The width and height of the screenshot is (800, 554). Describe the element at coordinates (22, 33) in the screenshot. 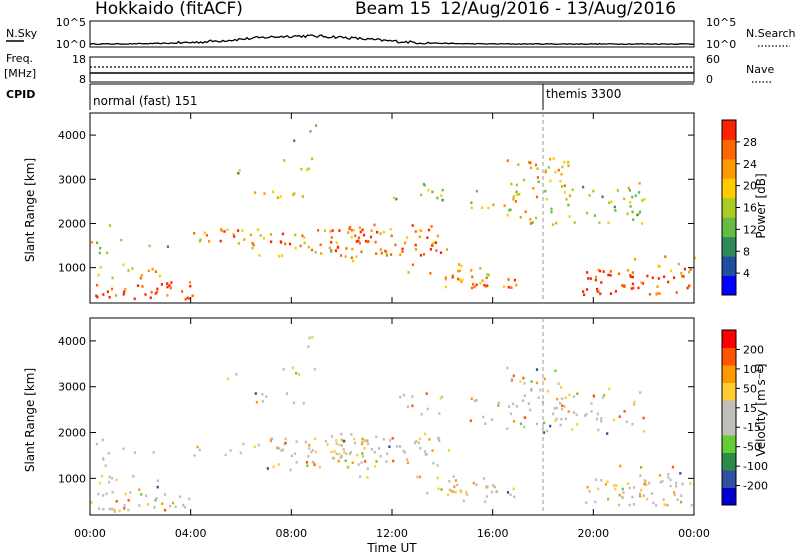

I see `nsky-label: N.Sky` at that location.